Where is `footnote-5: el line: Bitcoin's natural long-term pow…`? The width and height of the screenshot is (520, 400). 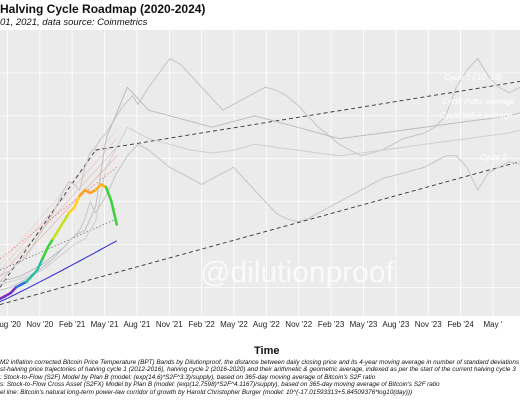
footnote-5: el line: Bitcoin's natural long-term pow… is located at coordinates (206, 392).